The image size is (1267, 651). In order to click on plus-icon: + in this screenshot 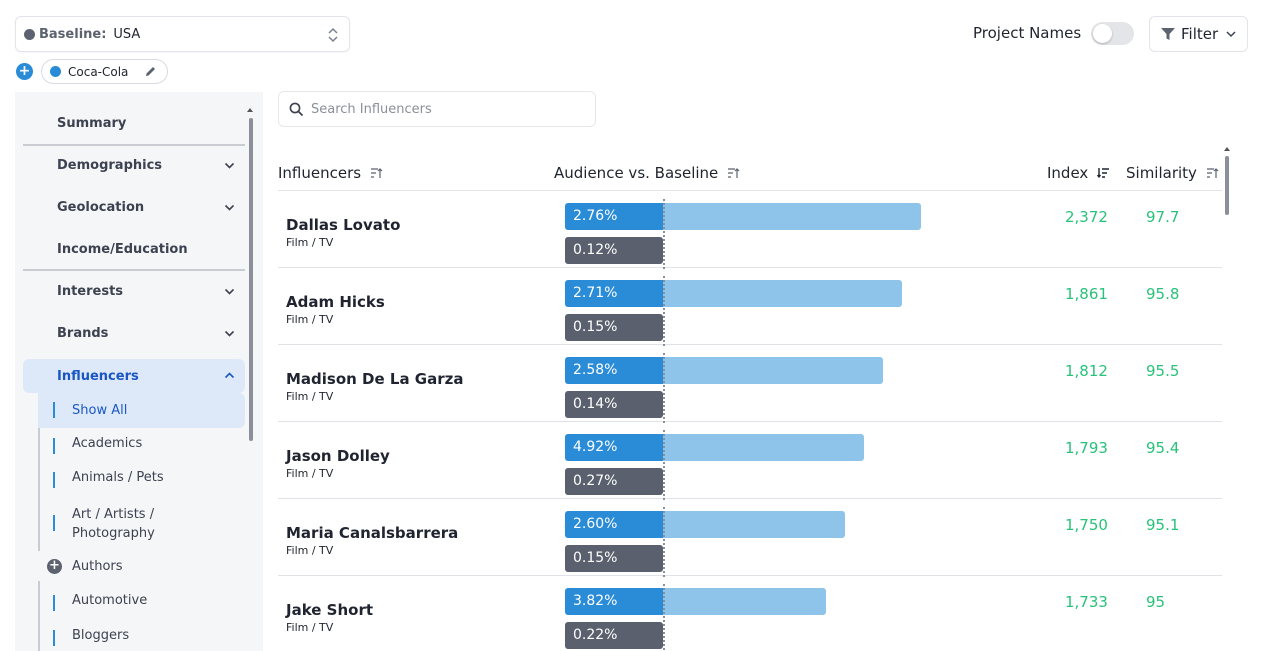, I will do `click(54, 566)`.